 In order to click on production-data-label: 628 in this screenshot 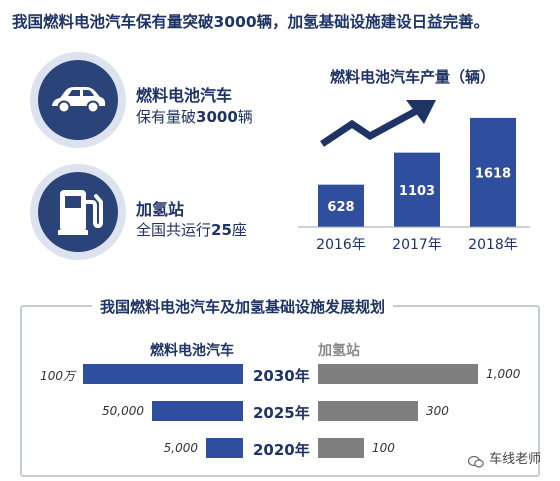, I will do `click(340, 207)`.